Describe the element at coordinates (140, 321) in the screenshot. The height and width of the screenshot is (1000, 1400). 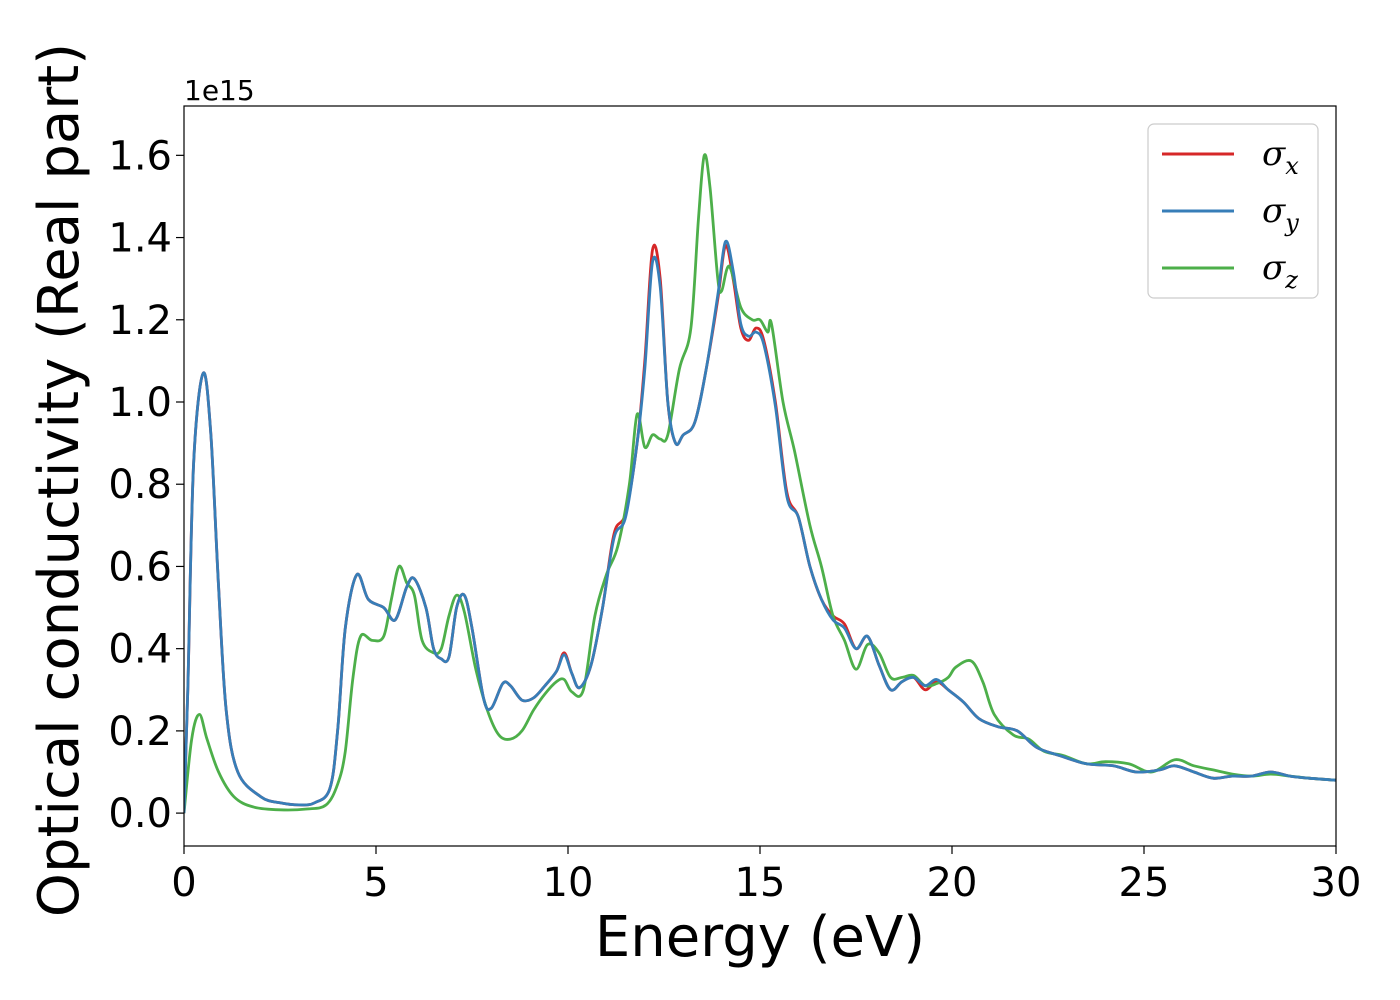
I see `y-tick-label: 1.2` at that location.